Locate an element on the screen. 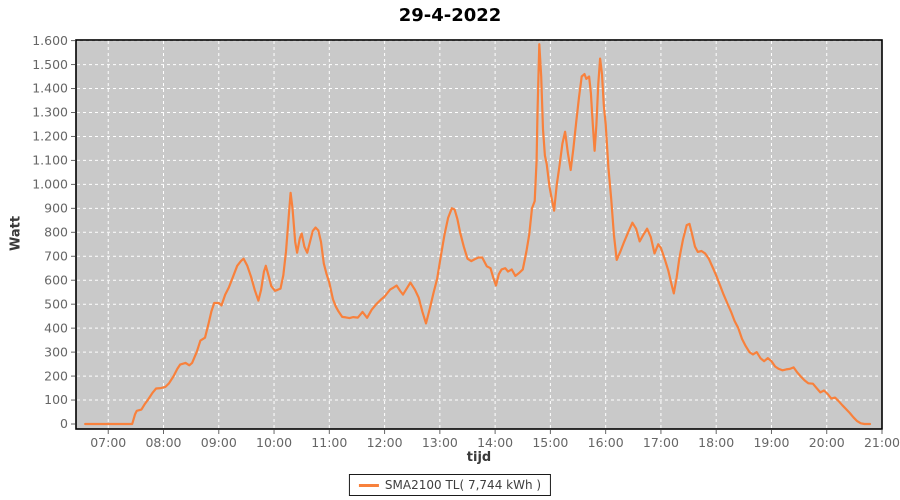 The width and height of the screenshot is (900, 500). x-tick-label: 07:00 is located at coordinates (108, 442).